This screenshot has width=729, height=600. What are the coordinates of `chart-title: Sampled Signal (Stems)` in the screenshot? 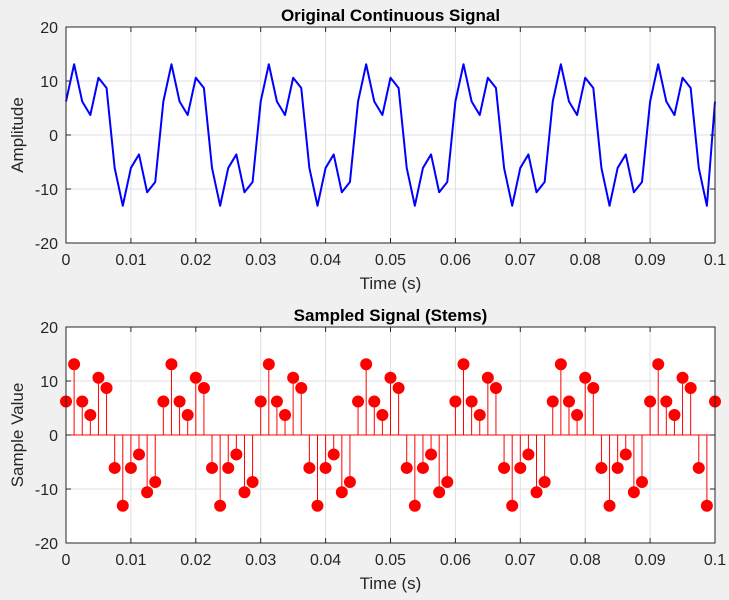 It's located at (391, 315).